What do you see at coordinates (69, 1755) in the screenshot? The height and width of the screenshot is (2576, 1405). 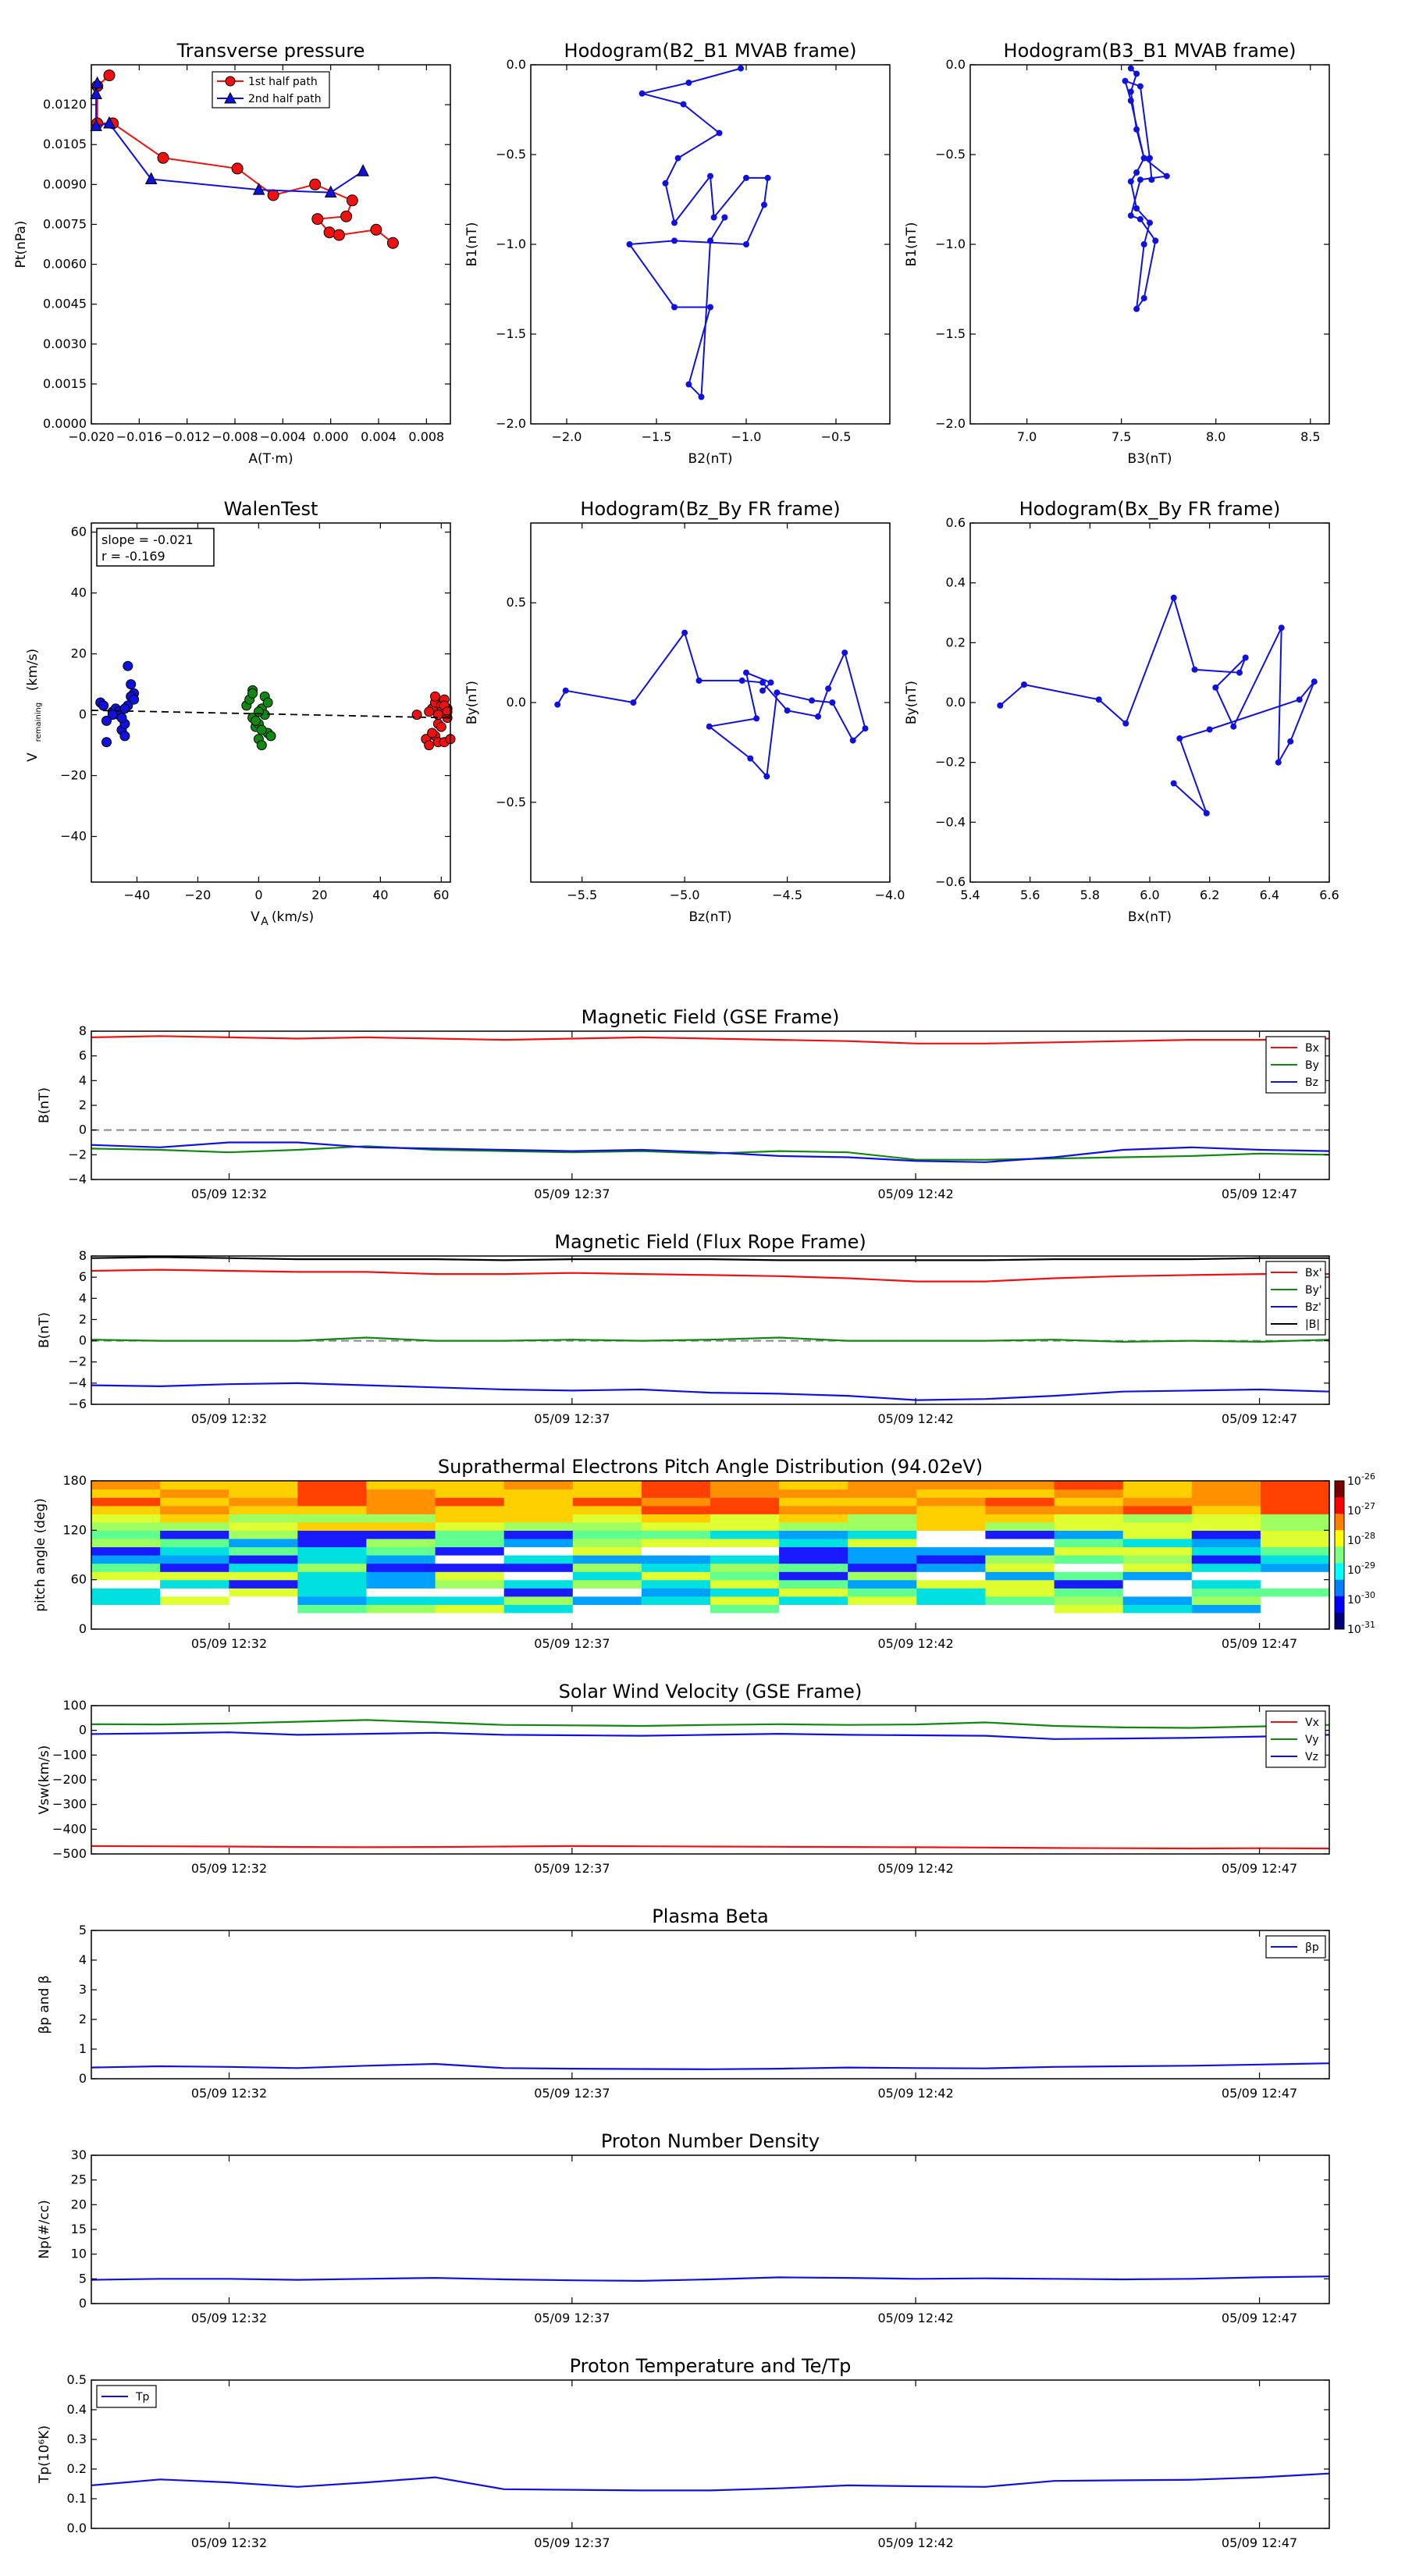 I see `y-tick-label: −100` at bounding box center [69, 1755].